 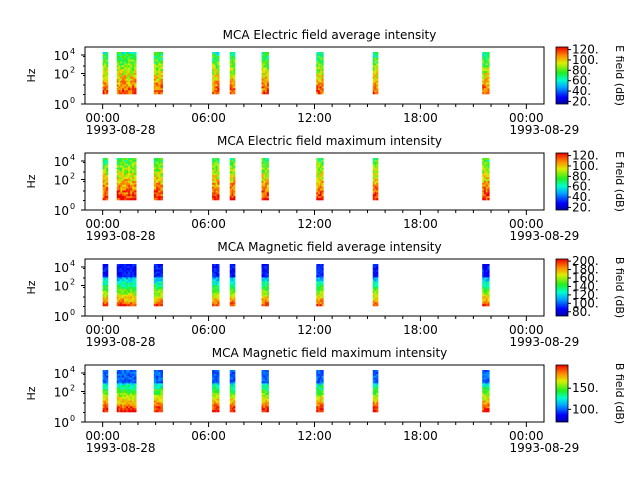 What do you see at coordinates (329, 141) in the screenshot?
I see `chart-title: MCA Electric field maximum intensity` at bounding box center [329, 141].